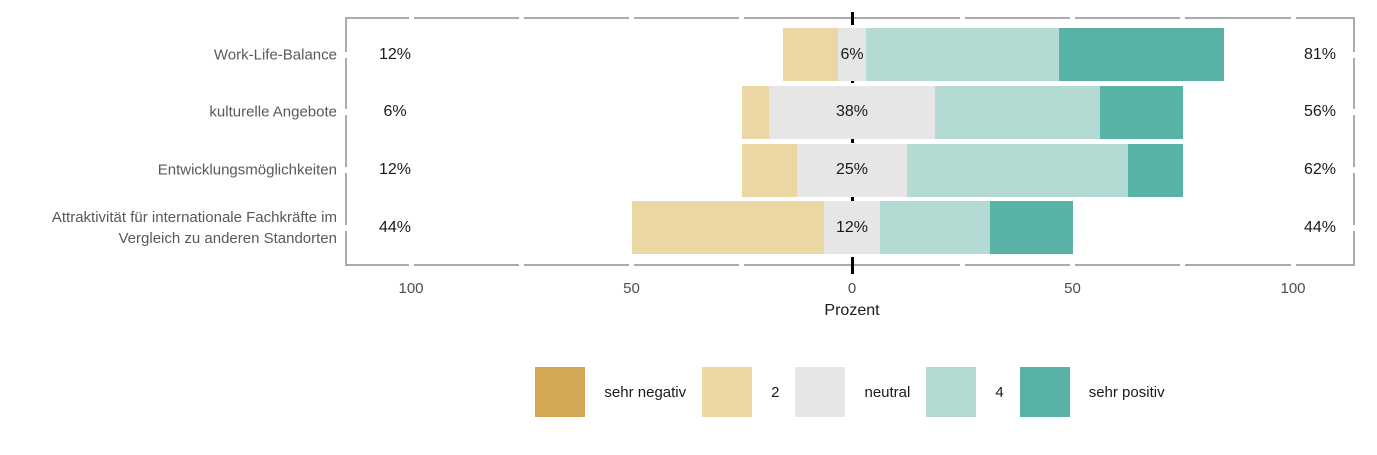  I want to click on legend-item-sehr-negativ: sehr negativ, so click(610, 392).